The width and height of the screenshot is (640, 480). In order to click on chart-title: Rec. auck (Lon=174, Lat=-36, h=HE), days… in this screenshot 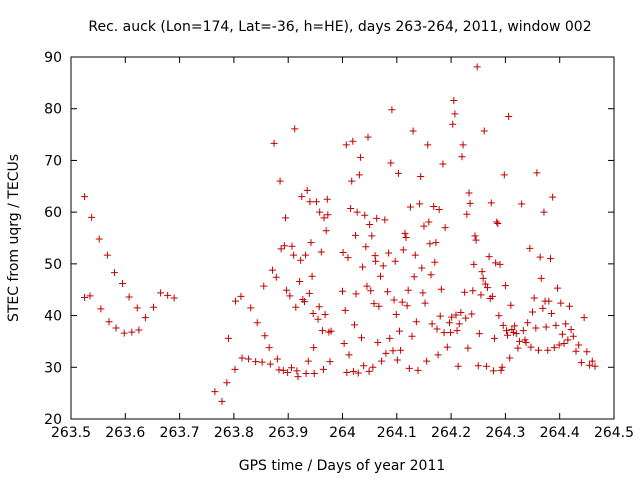, I will do `click(339, 27)`.